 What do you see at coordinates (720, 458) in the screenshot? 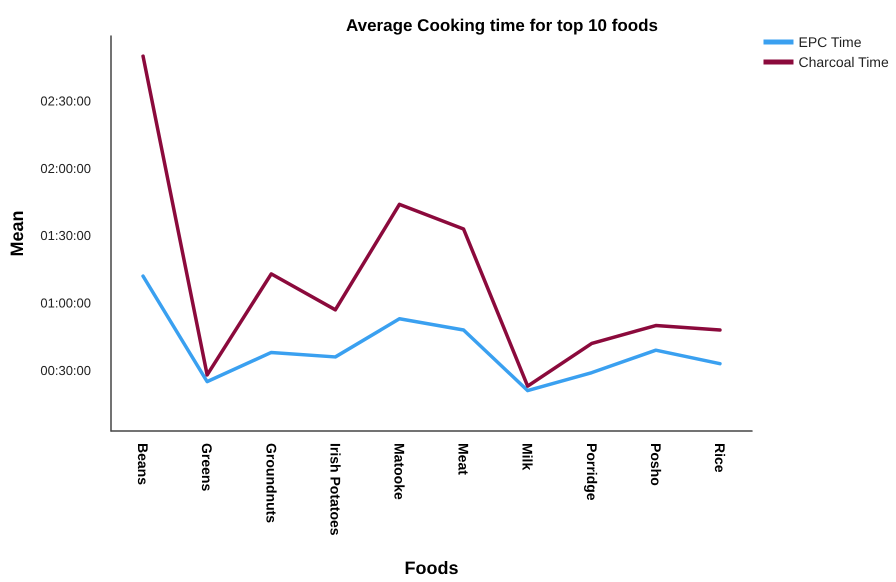
I see `x-tick-label: Rice` at bounding box center [720, 458].